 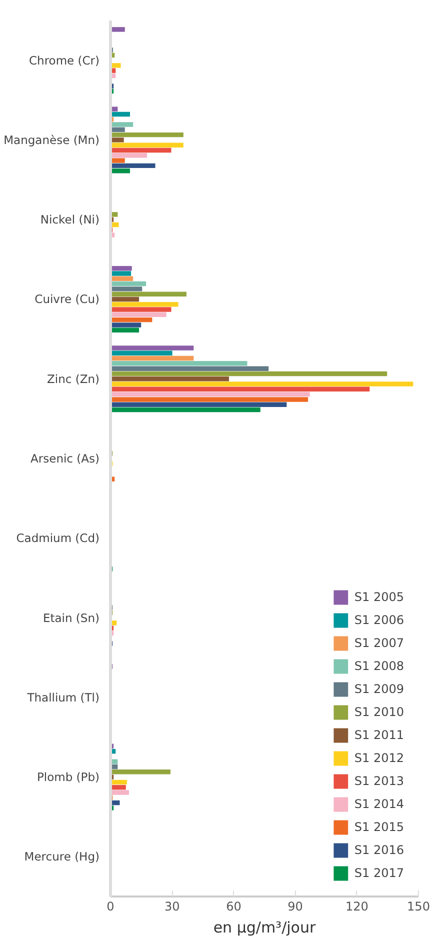 I want to click on legend-label: S1 2017, so click(x=379, y=873).